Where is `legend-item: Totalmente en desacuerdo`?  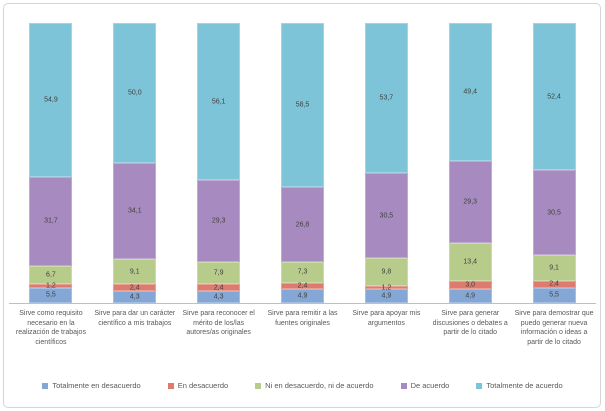 legend-item: Totalmente en desacuerdo is located at coordinates (91, 385).